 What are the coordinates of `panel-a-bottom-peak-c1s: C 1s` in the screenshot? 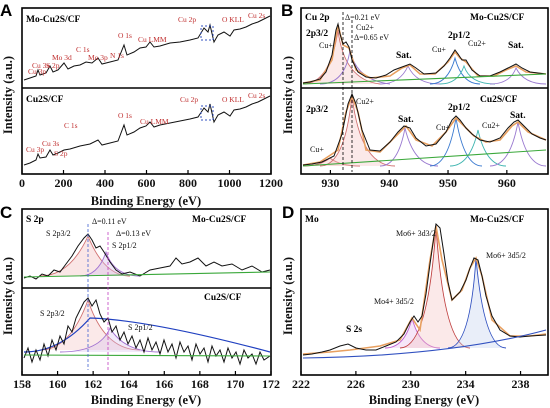 It's located at (71, 125).